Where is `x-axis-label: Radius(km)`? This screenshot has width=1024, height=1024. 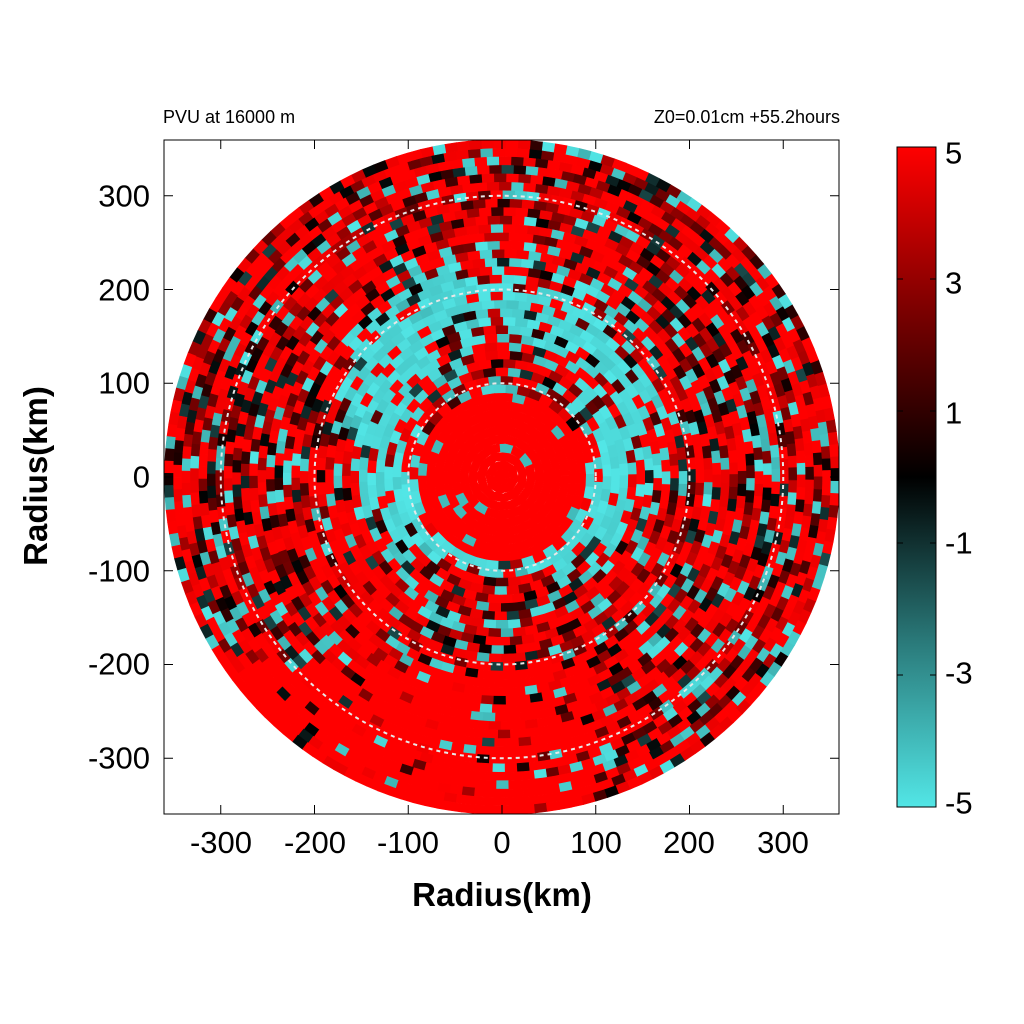 x-axis-label: Radius(km) is located at coordinates (502, 894).